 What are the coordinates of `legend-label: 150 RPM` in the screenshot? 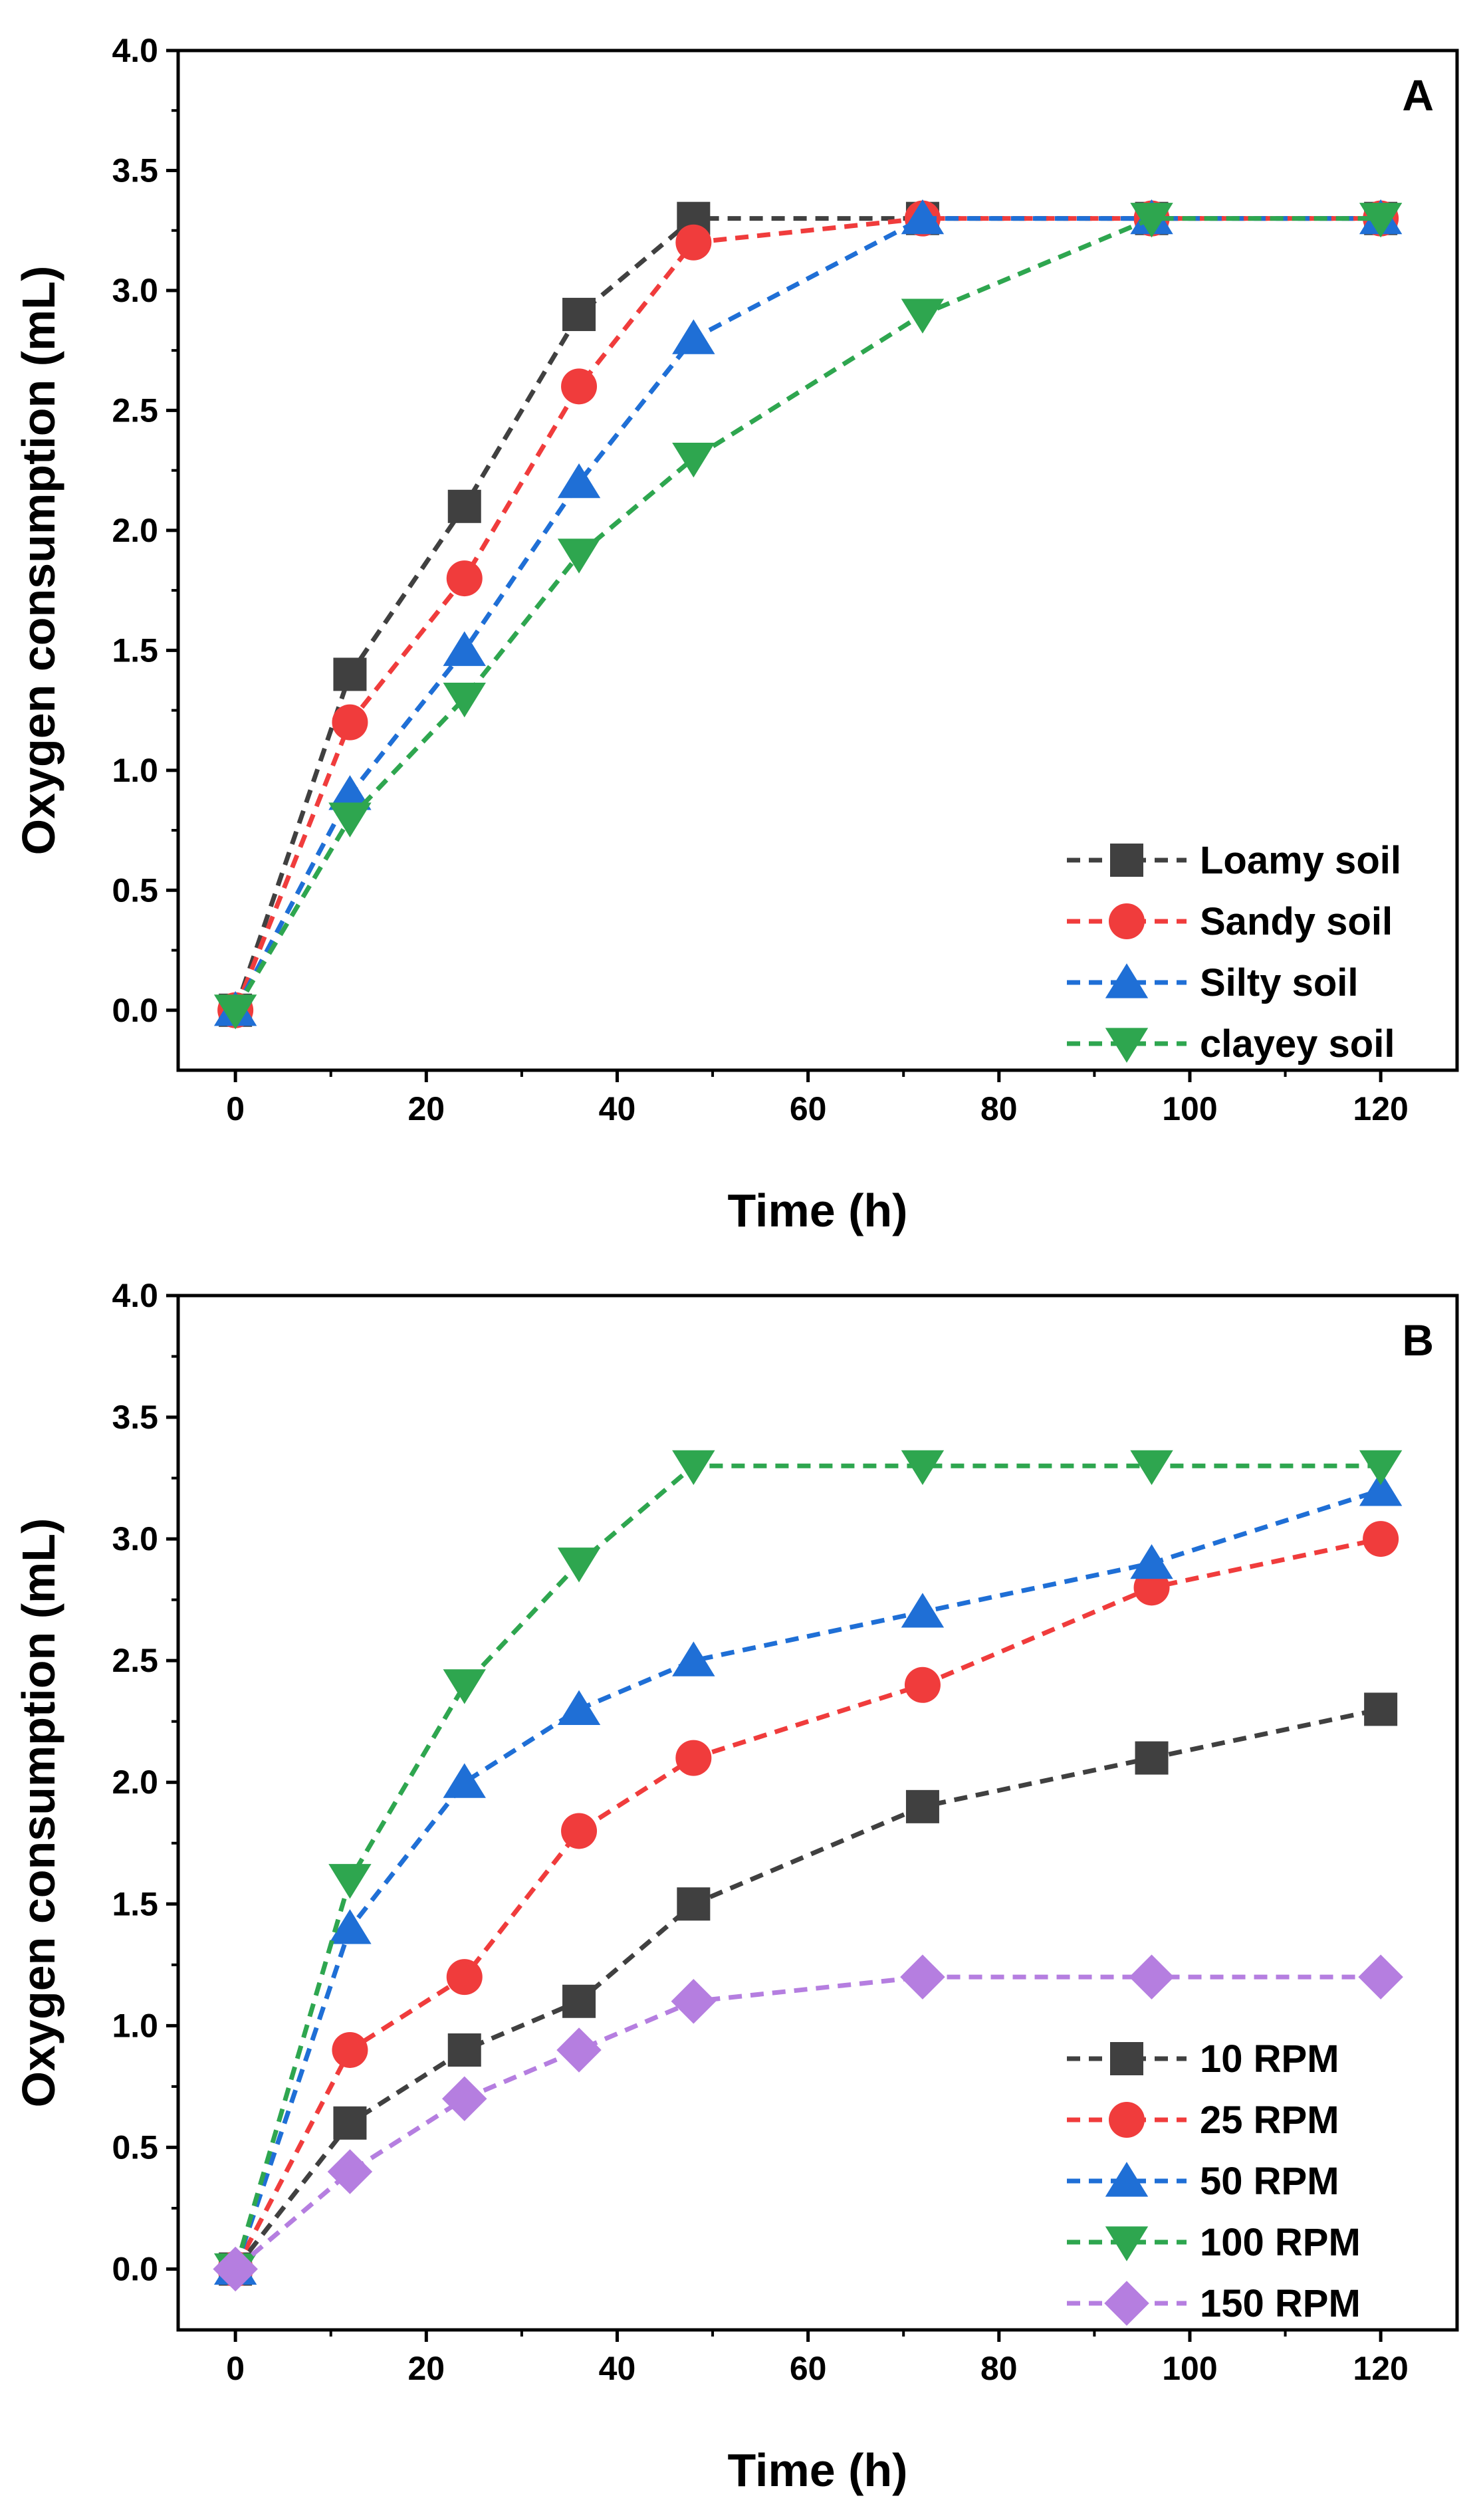 It's located at (1280, 2304).